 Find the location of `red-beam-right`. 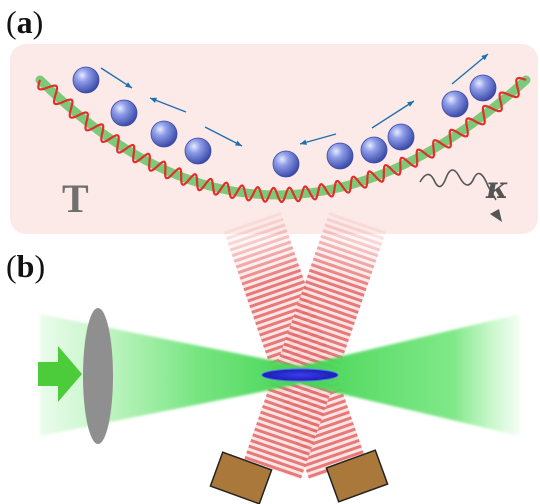

red-beam-right is located at coordinates (316, 344).